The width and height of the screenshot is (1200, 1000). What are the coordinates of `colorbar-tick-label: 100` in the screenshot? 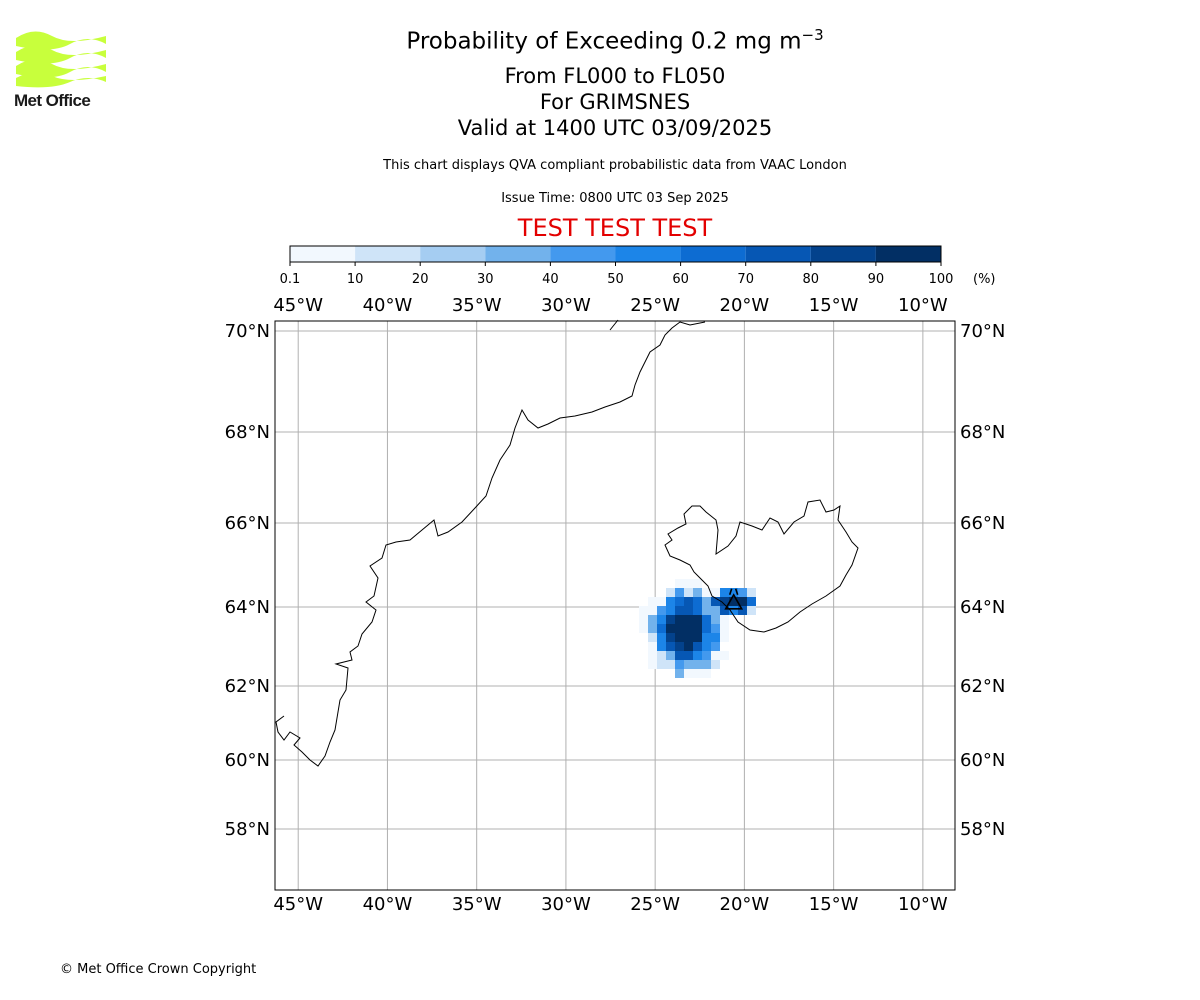 It's located at (941, 279).